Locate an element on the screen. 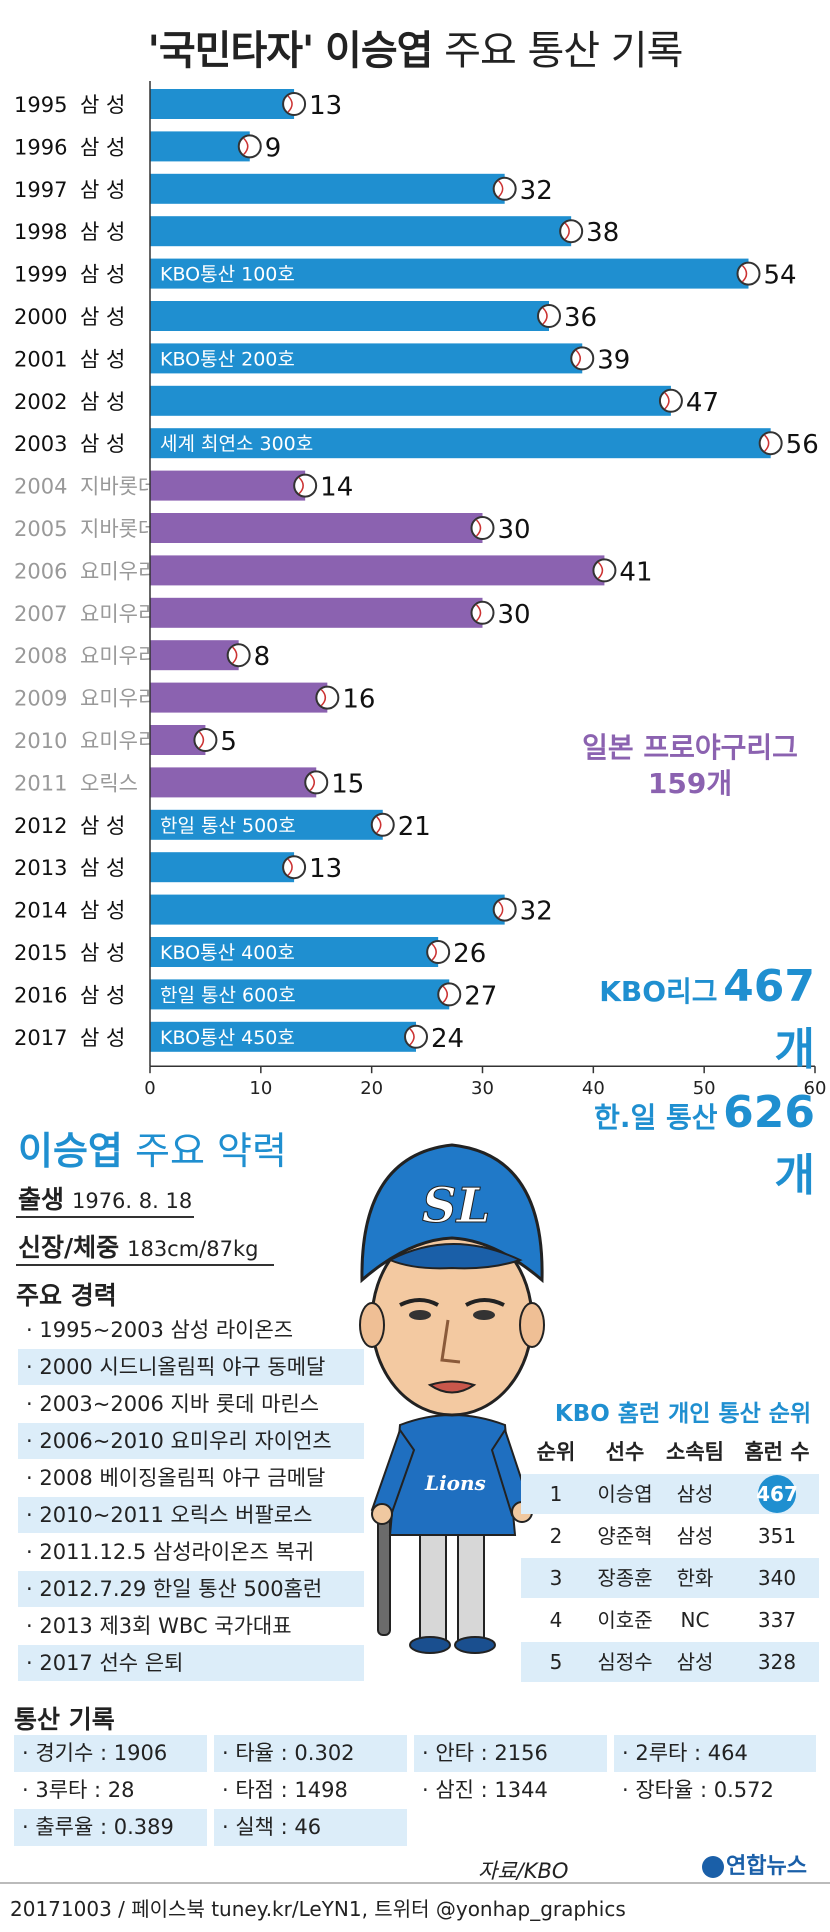  ranking-title: KBO 홈런 개인 통산 순위 is located at coordinates (683, 1414).